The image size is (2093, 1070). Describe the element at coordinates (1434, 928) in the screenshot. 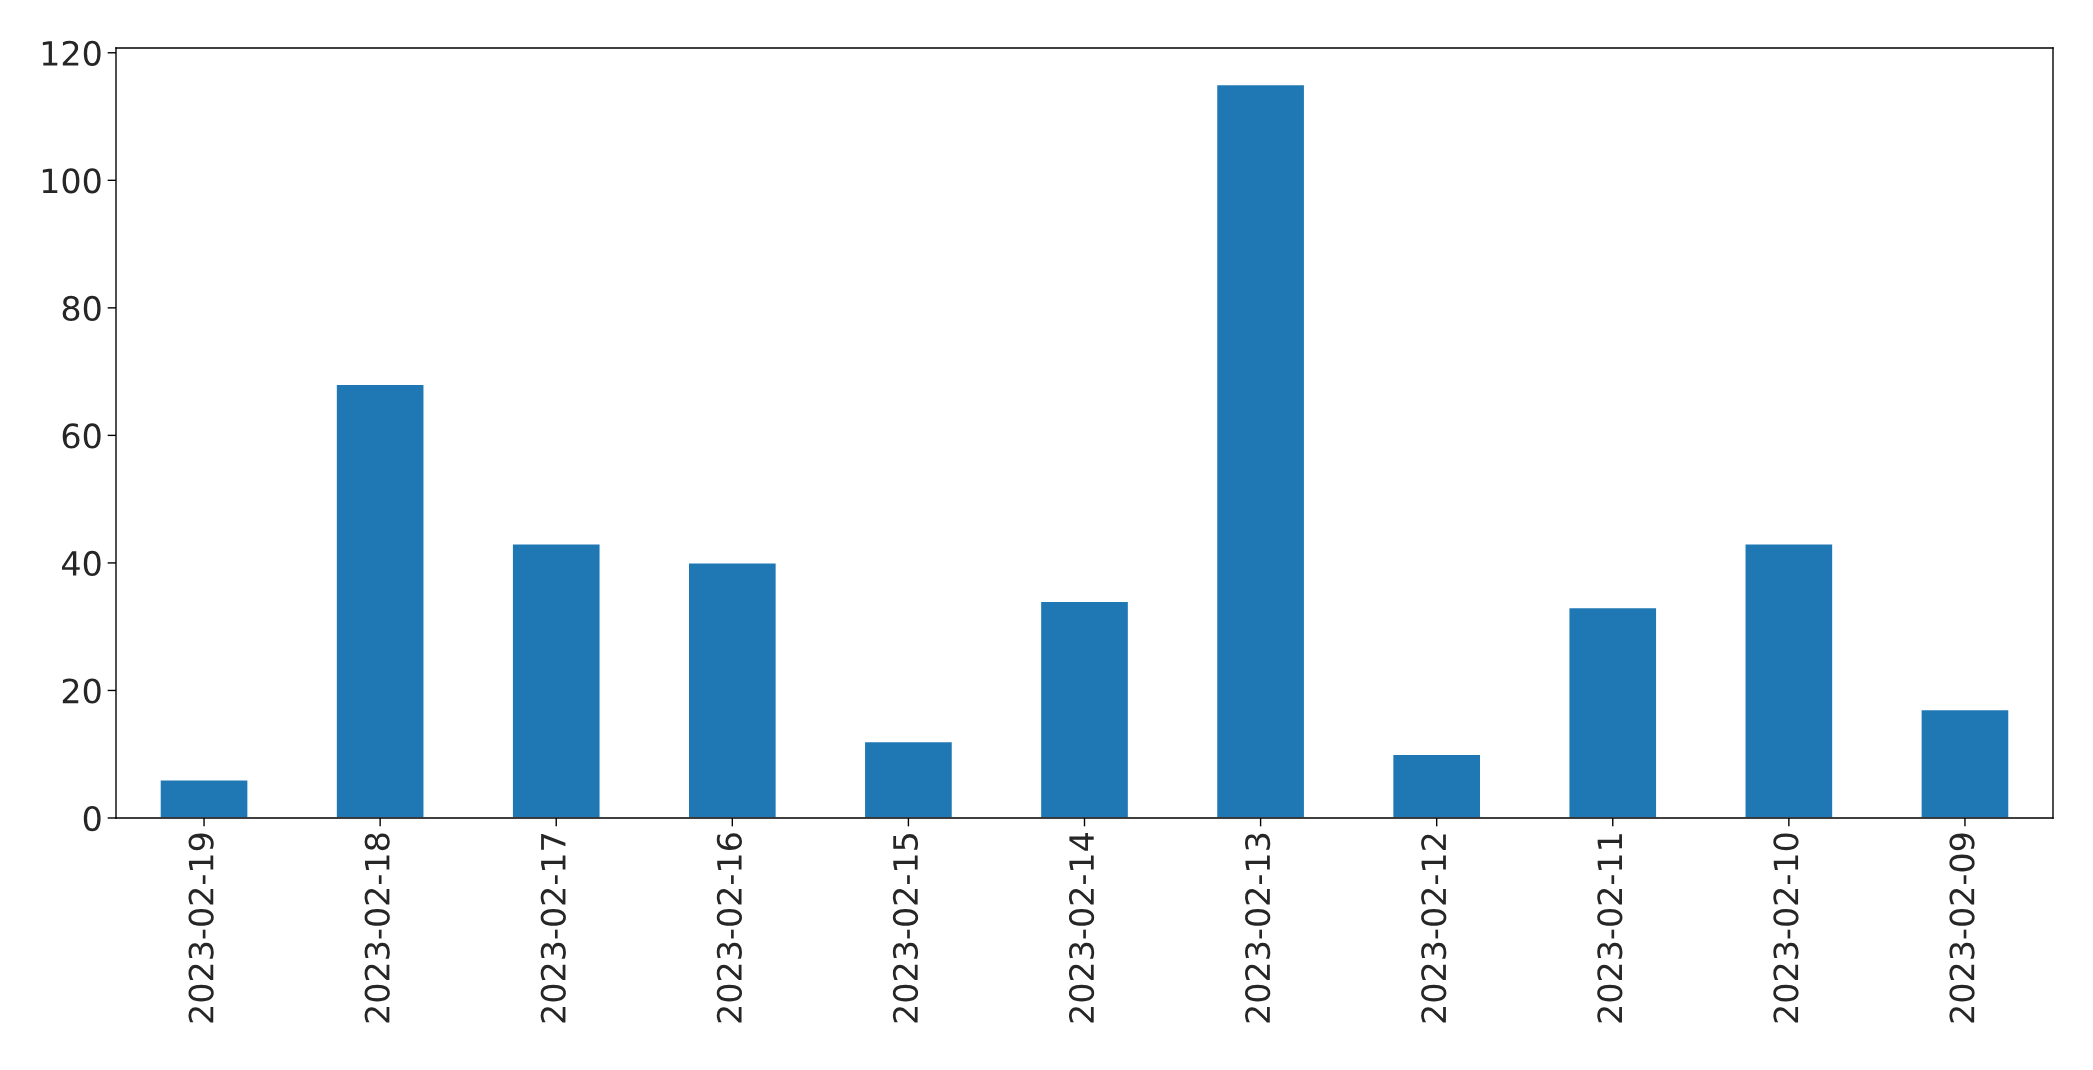

I see `x-tick-label: 2023-02-12` at that location.